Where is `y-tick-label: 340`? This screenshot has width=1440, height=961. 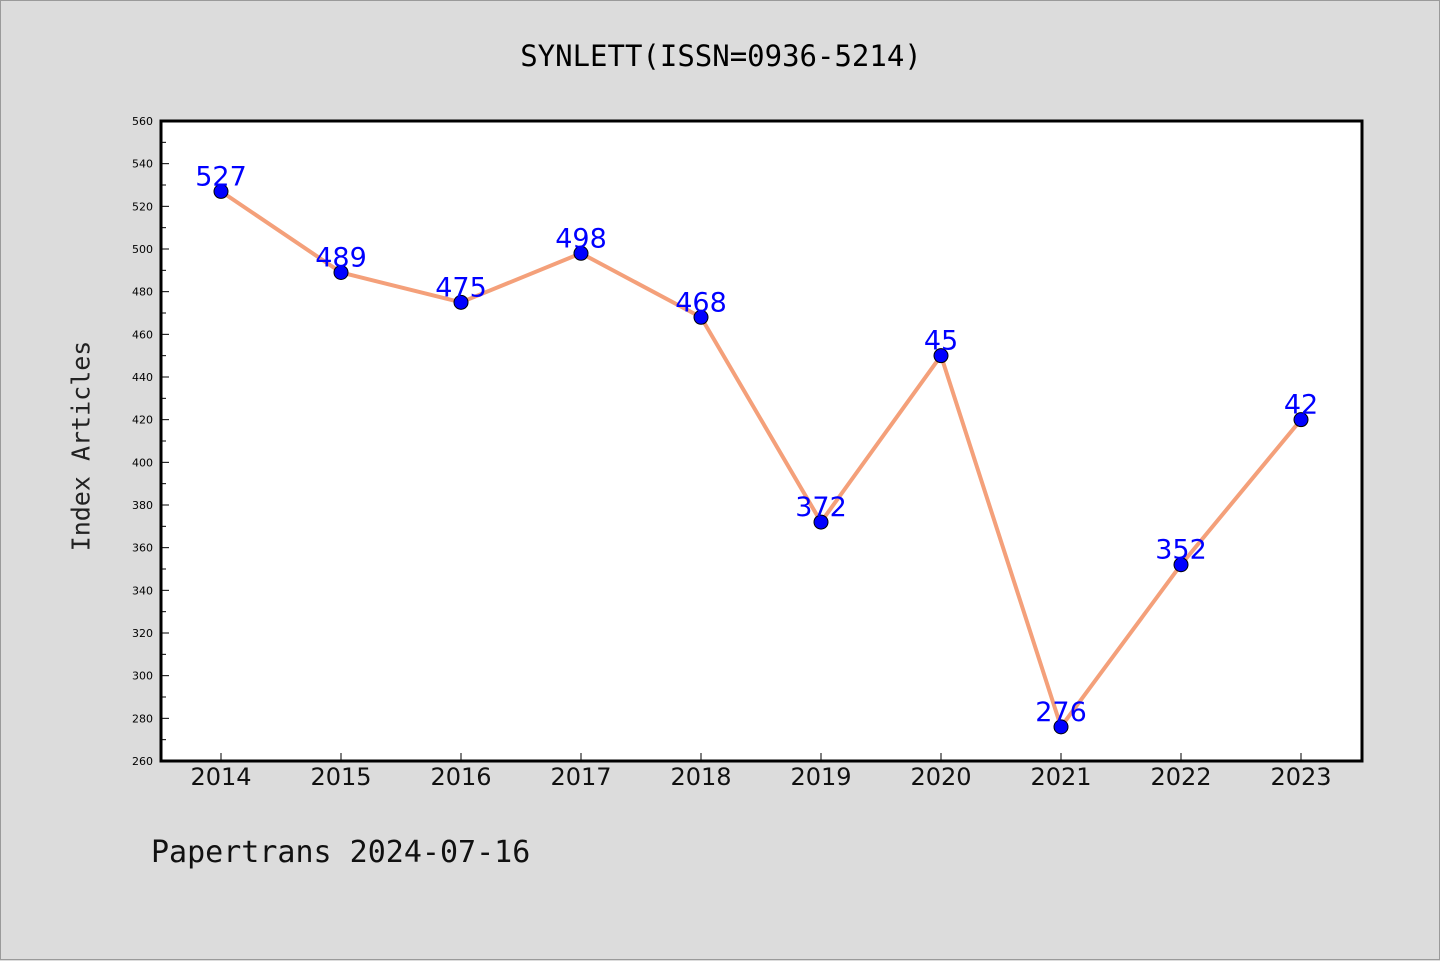 y-tick-label: 340 is located at coordinates (142, 590).